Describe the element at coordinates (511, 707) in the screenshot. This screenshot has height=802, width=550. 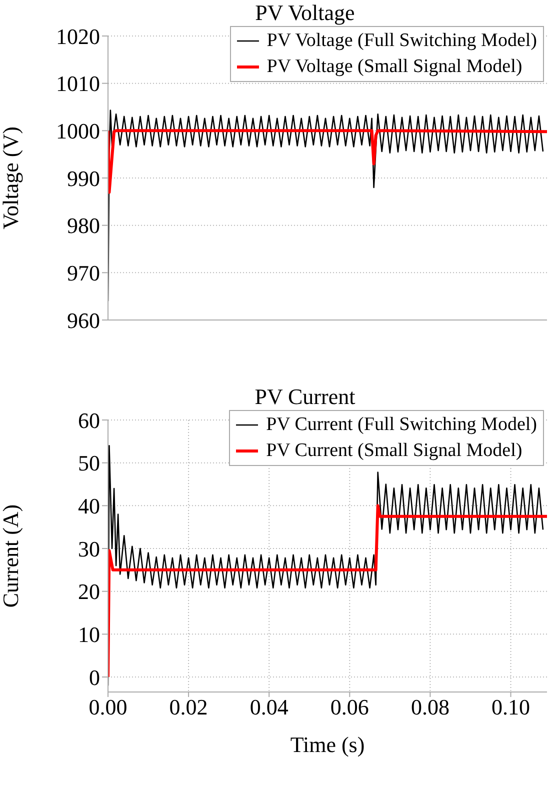
I see `x-tick-label: 0.10` at that location.